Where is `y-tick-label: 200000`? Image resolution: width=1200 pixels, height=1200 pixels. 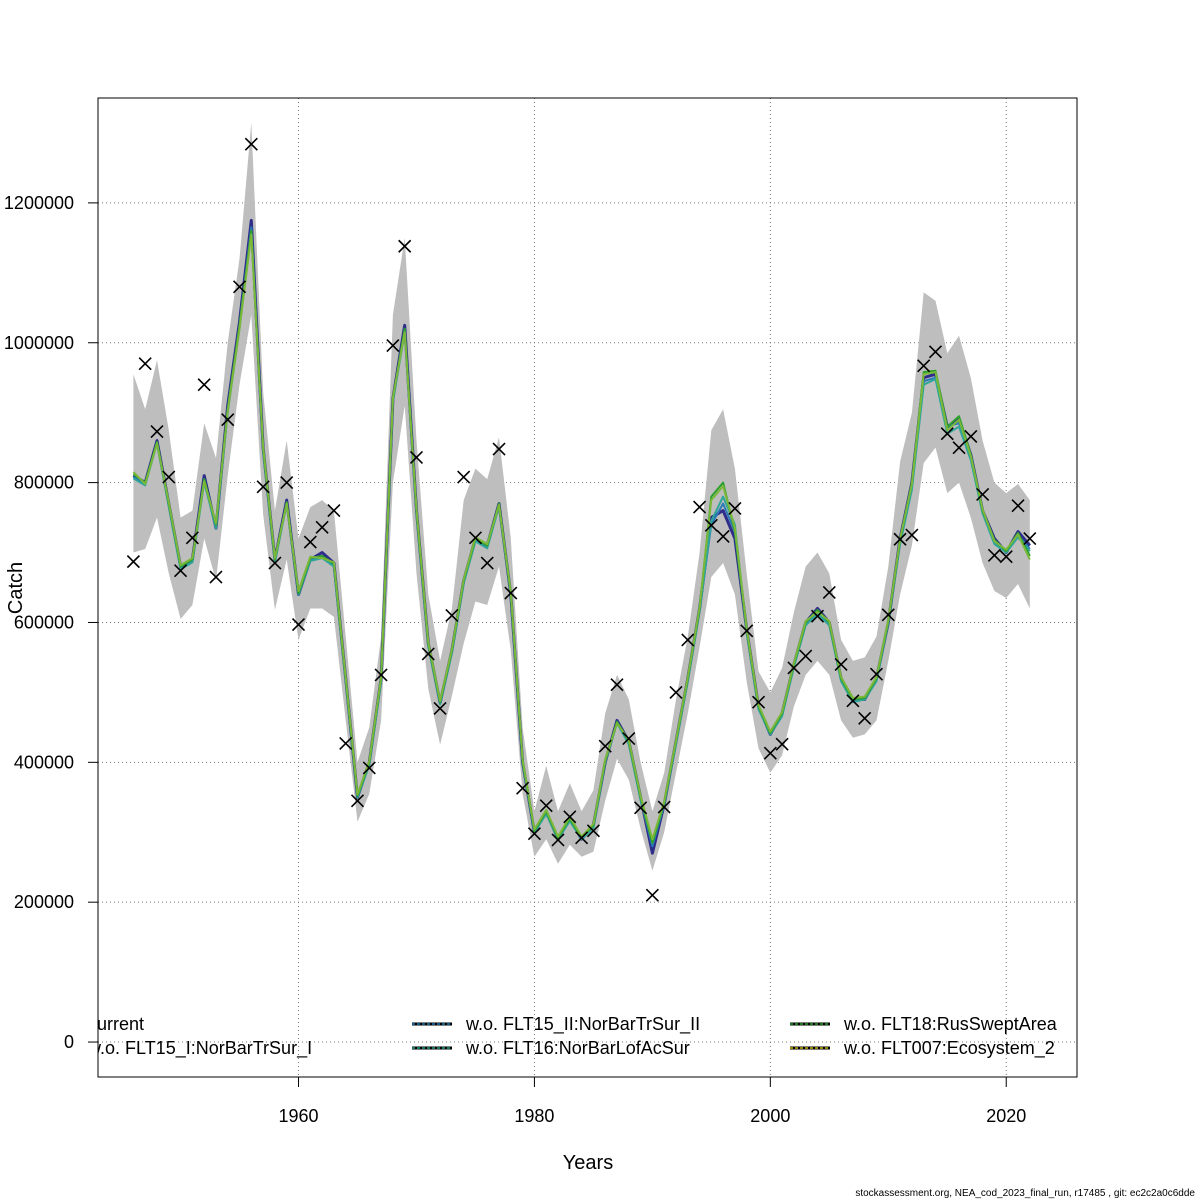 y-tick-label: 200000 is located at coordinates (44, 902).